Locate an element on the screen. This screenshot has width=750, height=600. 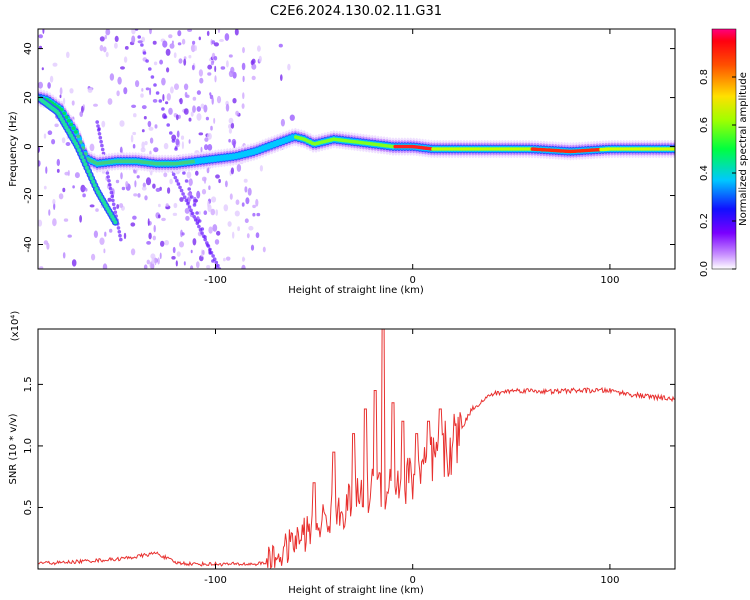
colorbar-ticks: 0.0 0.2 0.4 0.6 0.8 is located at coordinates (717, 173).